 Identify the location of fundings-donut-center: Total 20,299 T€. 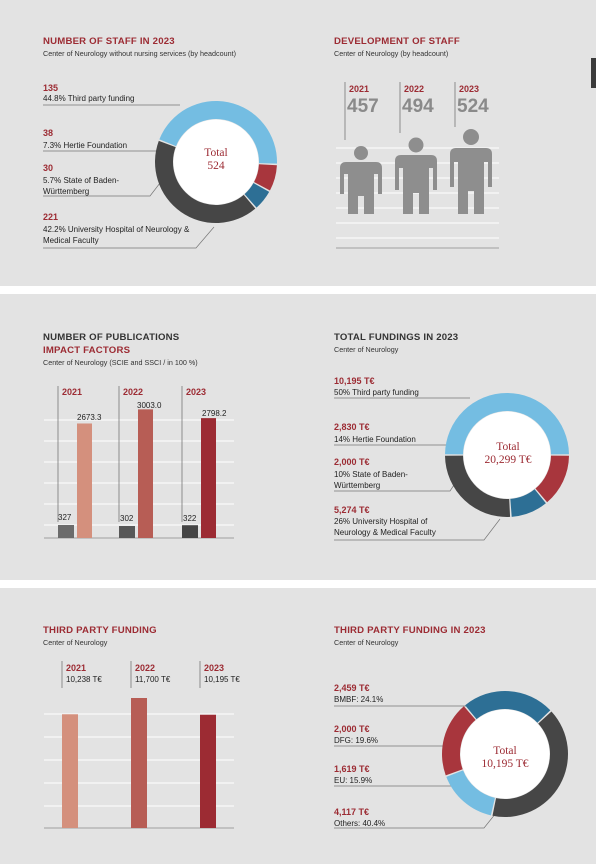
(508, 454).